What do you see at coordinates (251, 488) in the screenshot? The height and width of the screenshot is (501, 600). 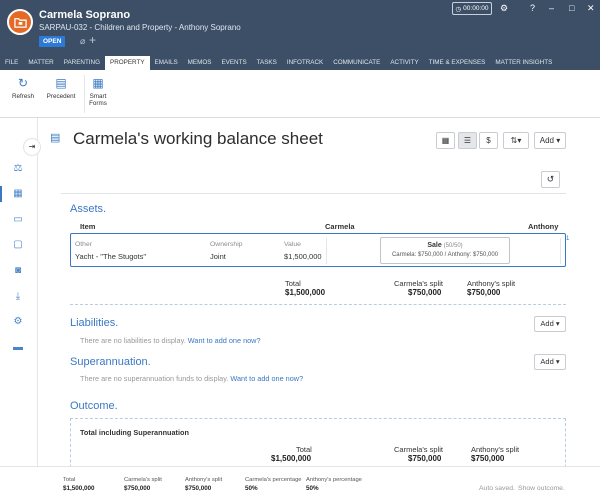 I see `footer-carmela-pct-value: 50%` at bounding box center [251, 488].